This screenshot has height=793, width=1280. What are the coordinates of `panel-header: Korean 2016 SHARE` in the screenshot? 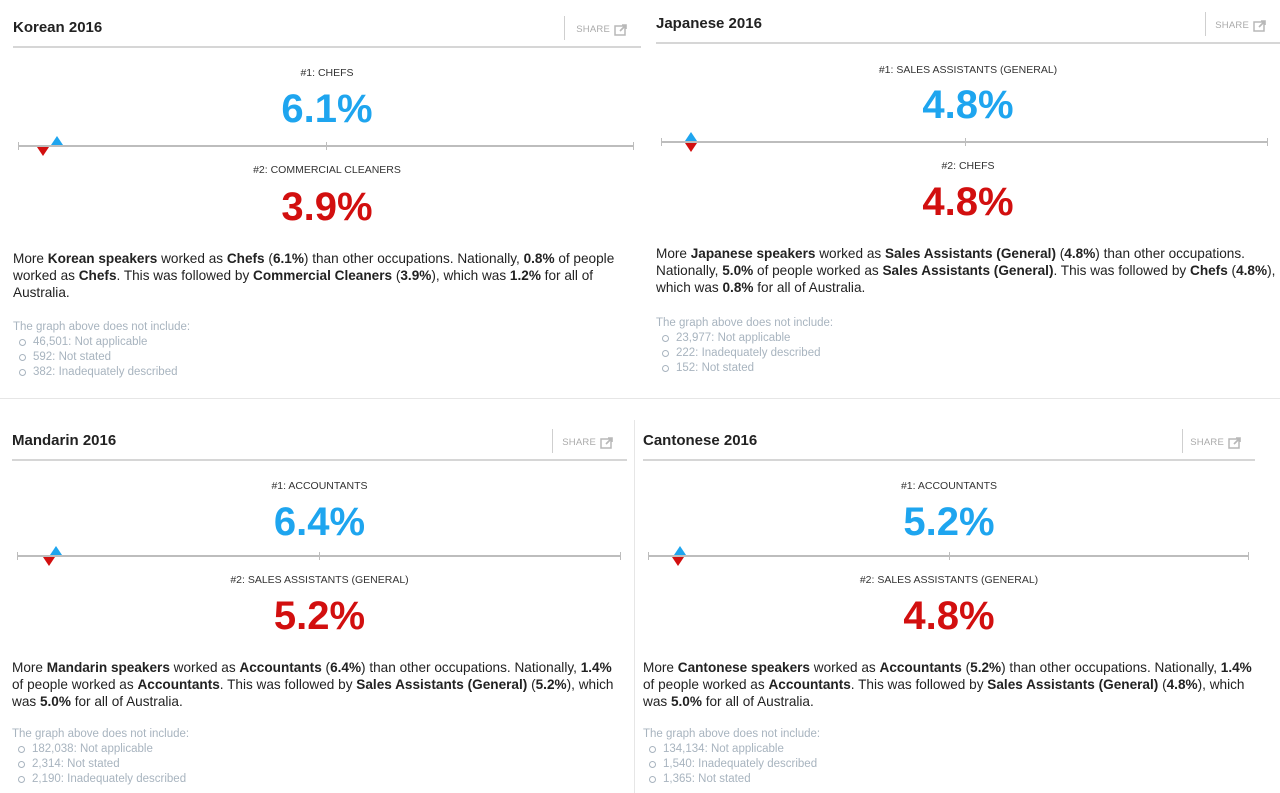 It's located at (327, 24).